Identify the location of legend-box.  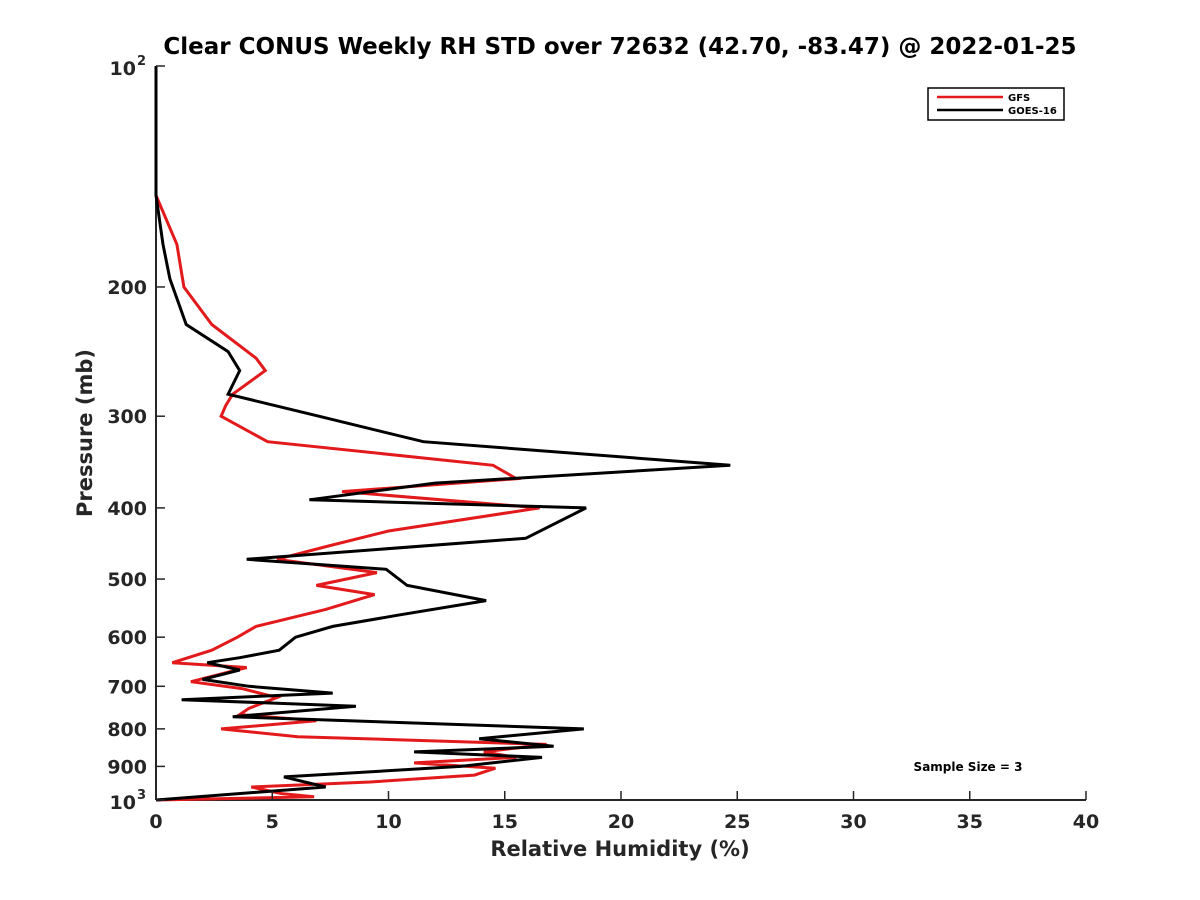
(996, 104).